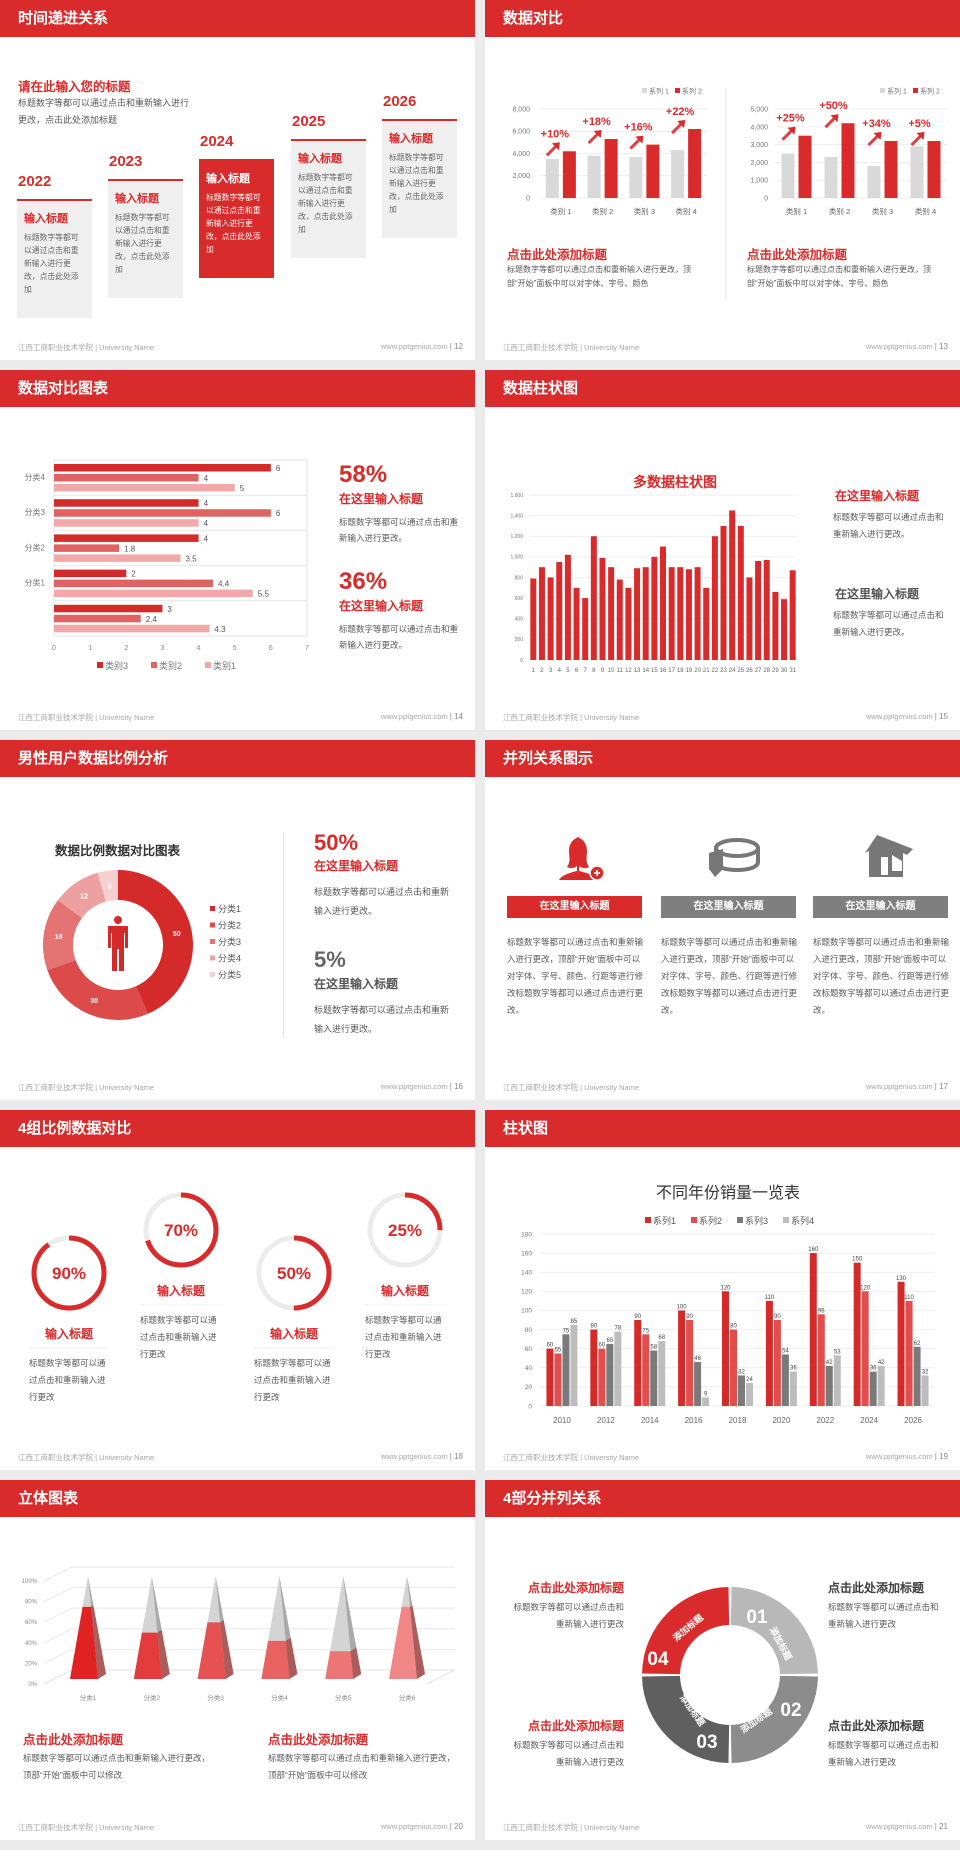  Describe the element at coordinates (638, 128) in the screenshot. I see `growth-annotation: +16%` at that location.